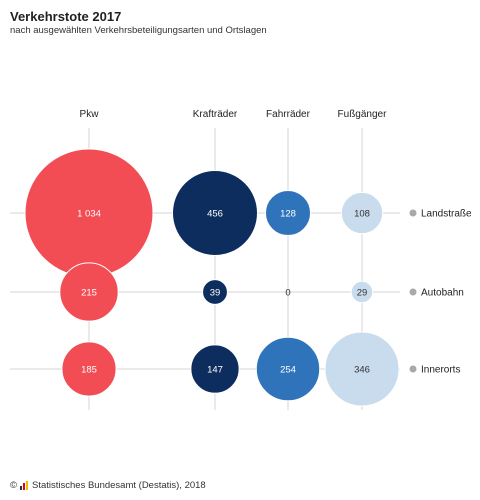 The width and height of the screenshot is (480, 500). I want to click on column-label-0: Pkw, so click(90, 114).